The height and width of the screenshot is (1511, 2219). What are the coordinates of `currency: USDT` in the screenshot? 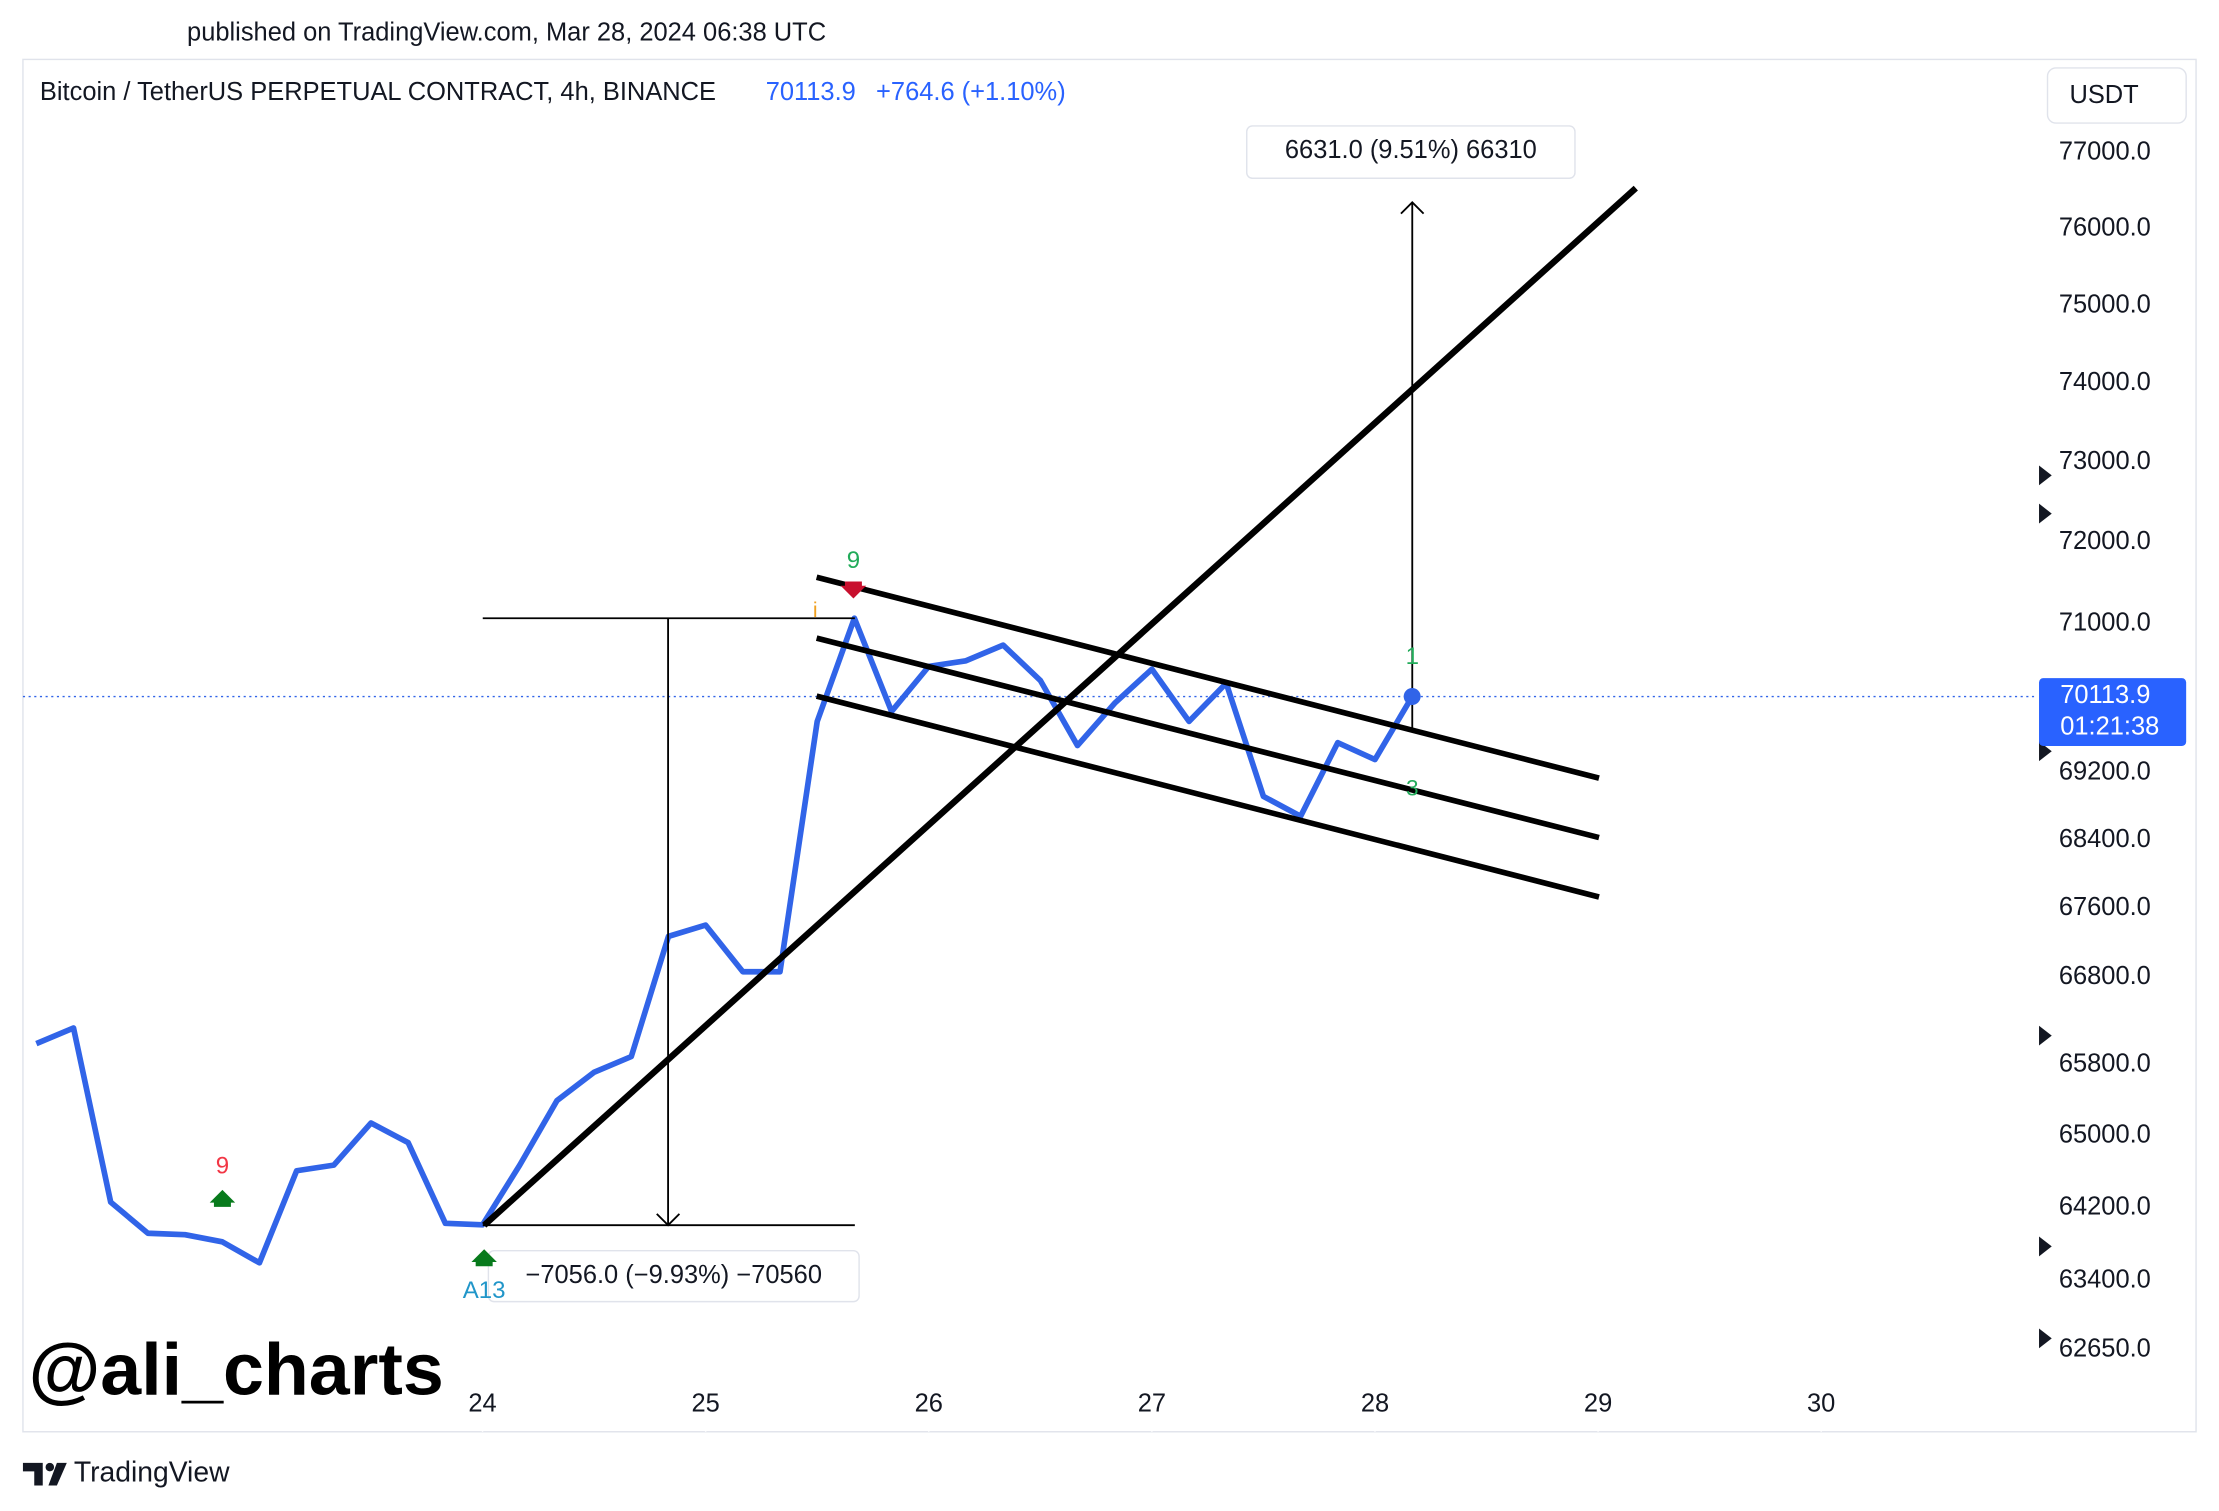 It's located at (2103, 95).